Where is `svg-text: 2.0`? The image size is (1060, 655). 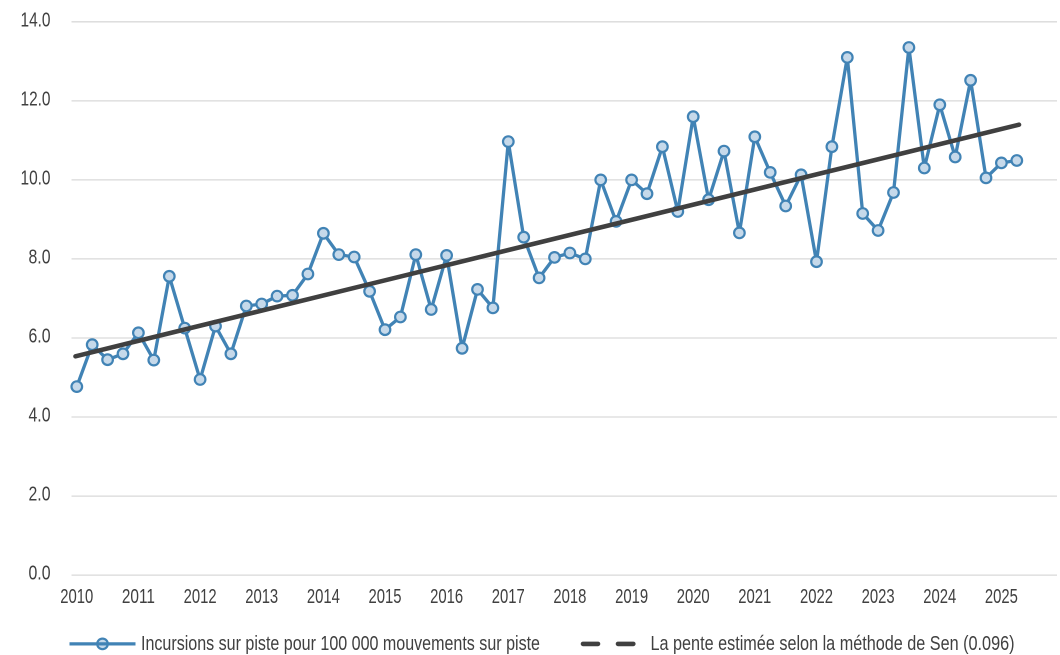 svg-text: 2.0 is located at coordinates (40, 495).